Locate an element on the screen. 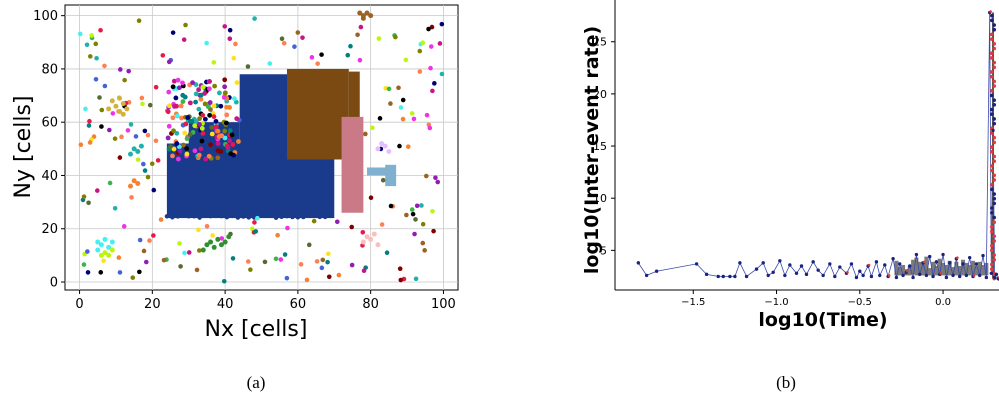 This screenshot has height=400, width=999. highlight-point is located at coordinates (869, 265).